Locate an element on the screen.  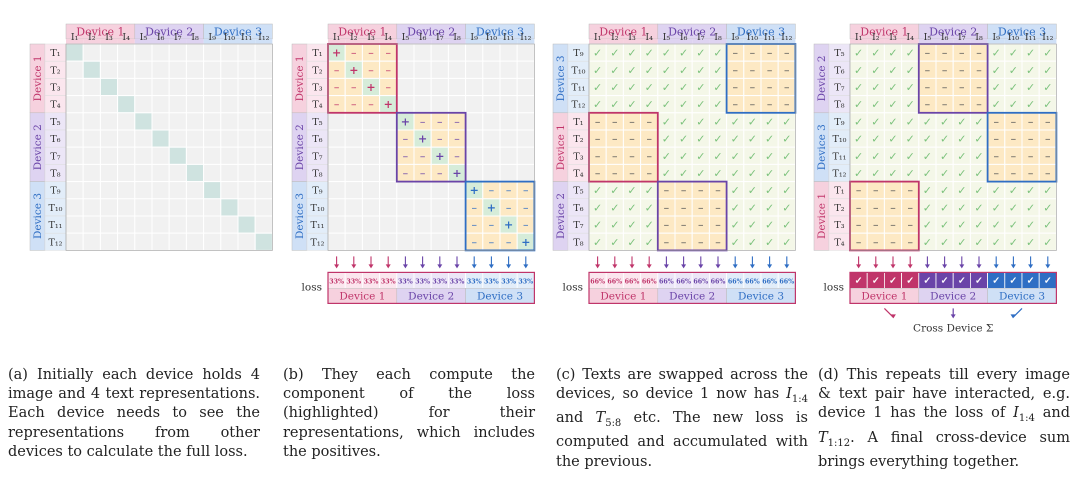
loss-value: ✓ is located at coordinates (927, 280).